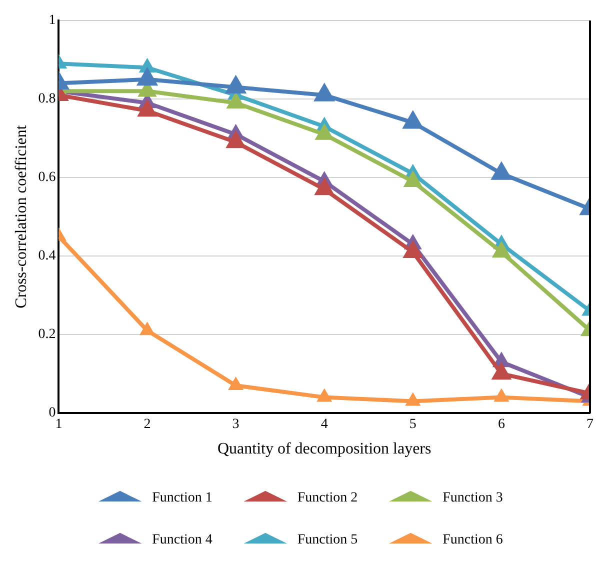 The height and width of the screenshot is (565, 612). I want to click on y-tick-label: 0.6, so click(47, 178).